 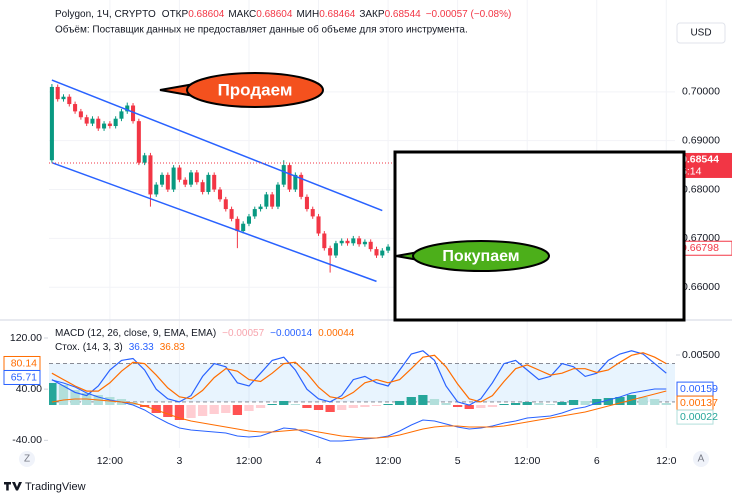 I want to click on x-tick-label: 4, so click(x=319, y=461).